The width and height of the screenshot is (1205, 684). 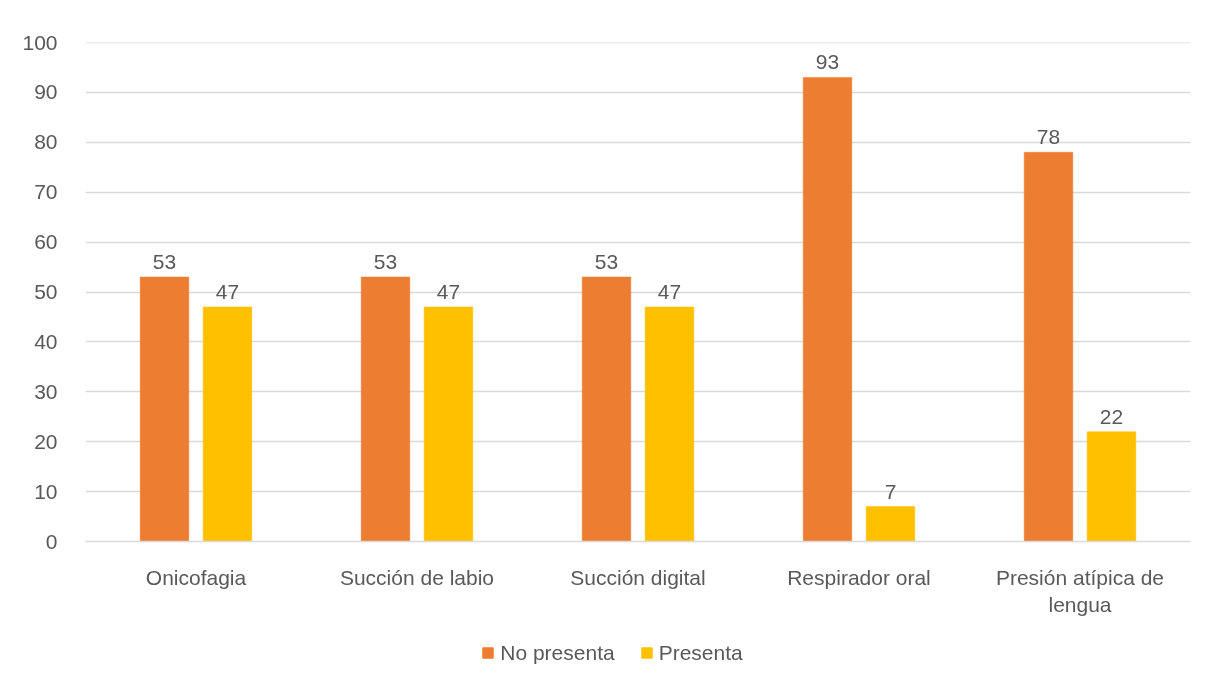 I want to click on x-tick-label: Succión de labio, so click(x=417, y=577).